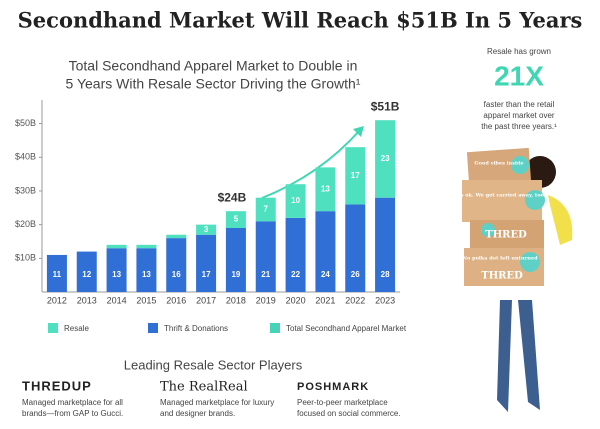 The image size is (600, 429). Describe the element at coordinates (355, 300) in the screenshot. I see `x-tick-label: 2022` at that location.